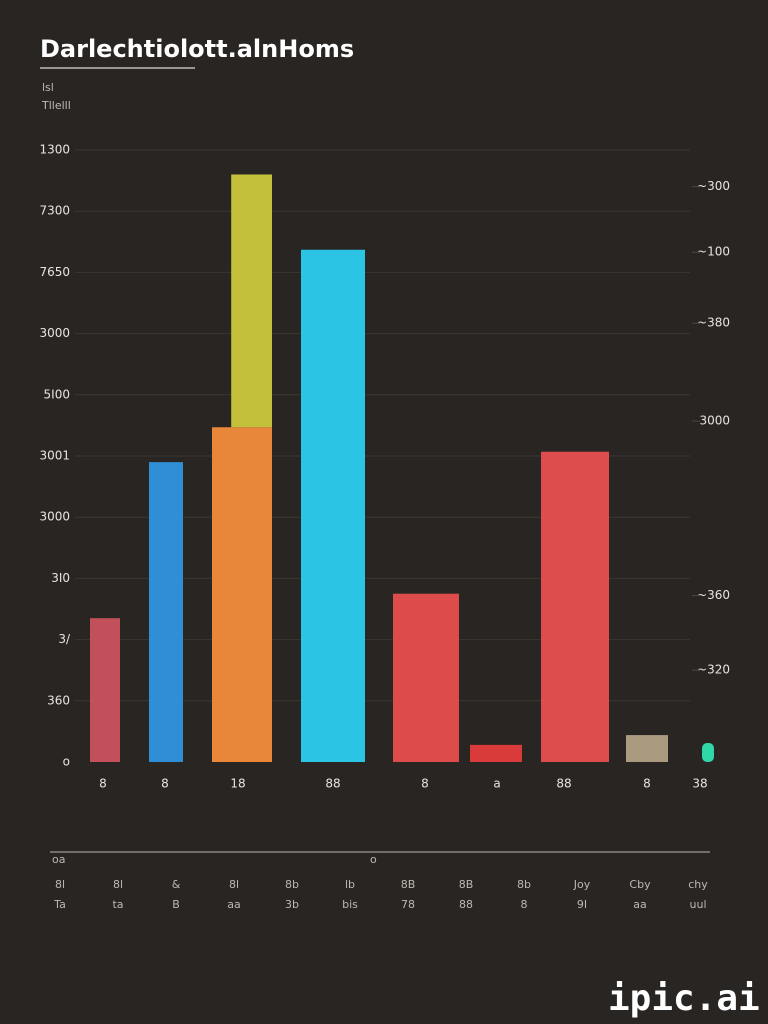 Image resolution: width=768 pixels, height=1024 pixels. I want to click on y-tick-label: 7650, so click(54, 272).